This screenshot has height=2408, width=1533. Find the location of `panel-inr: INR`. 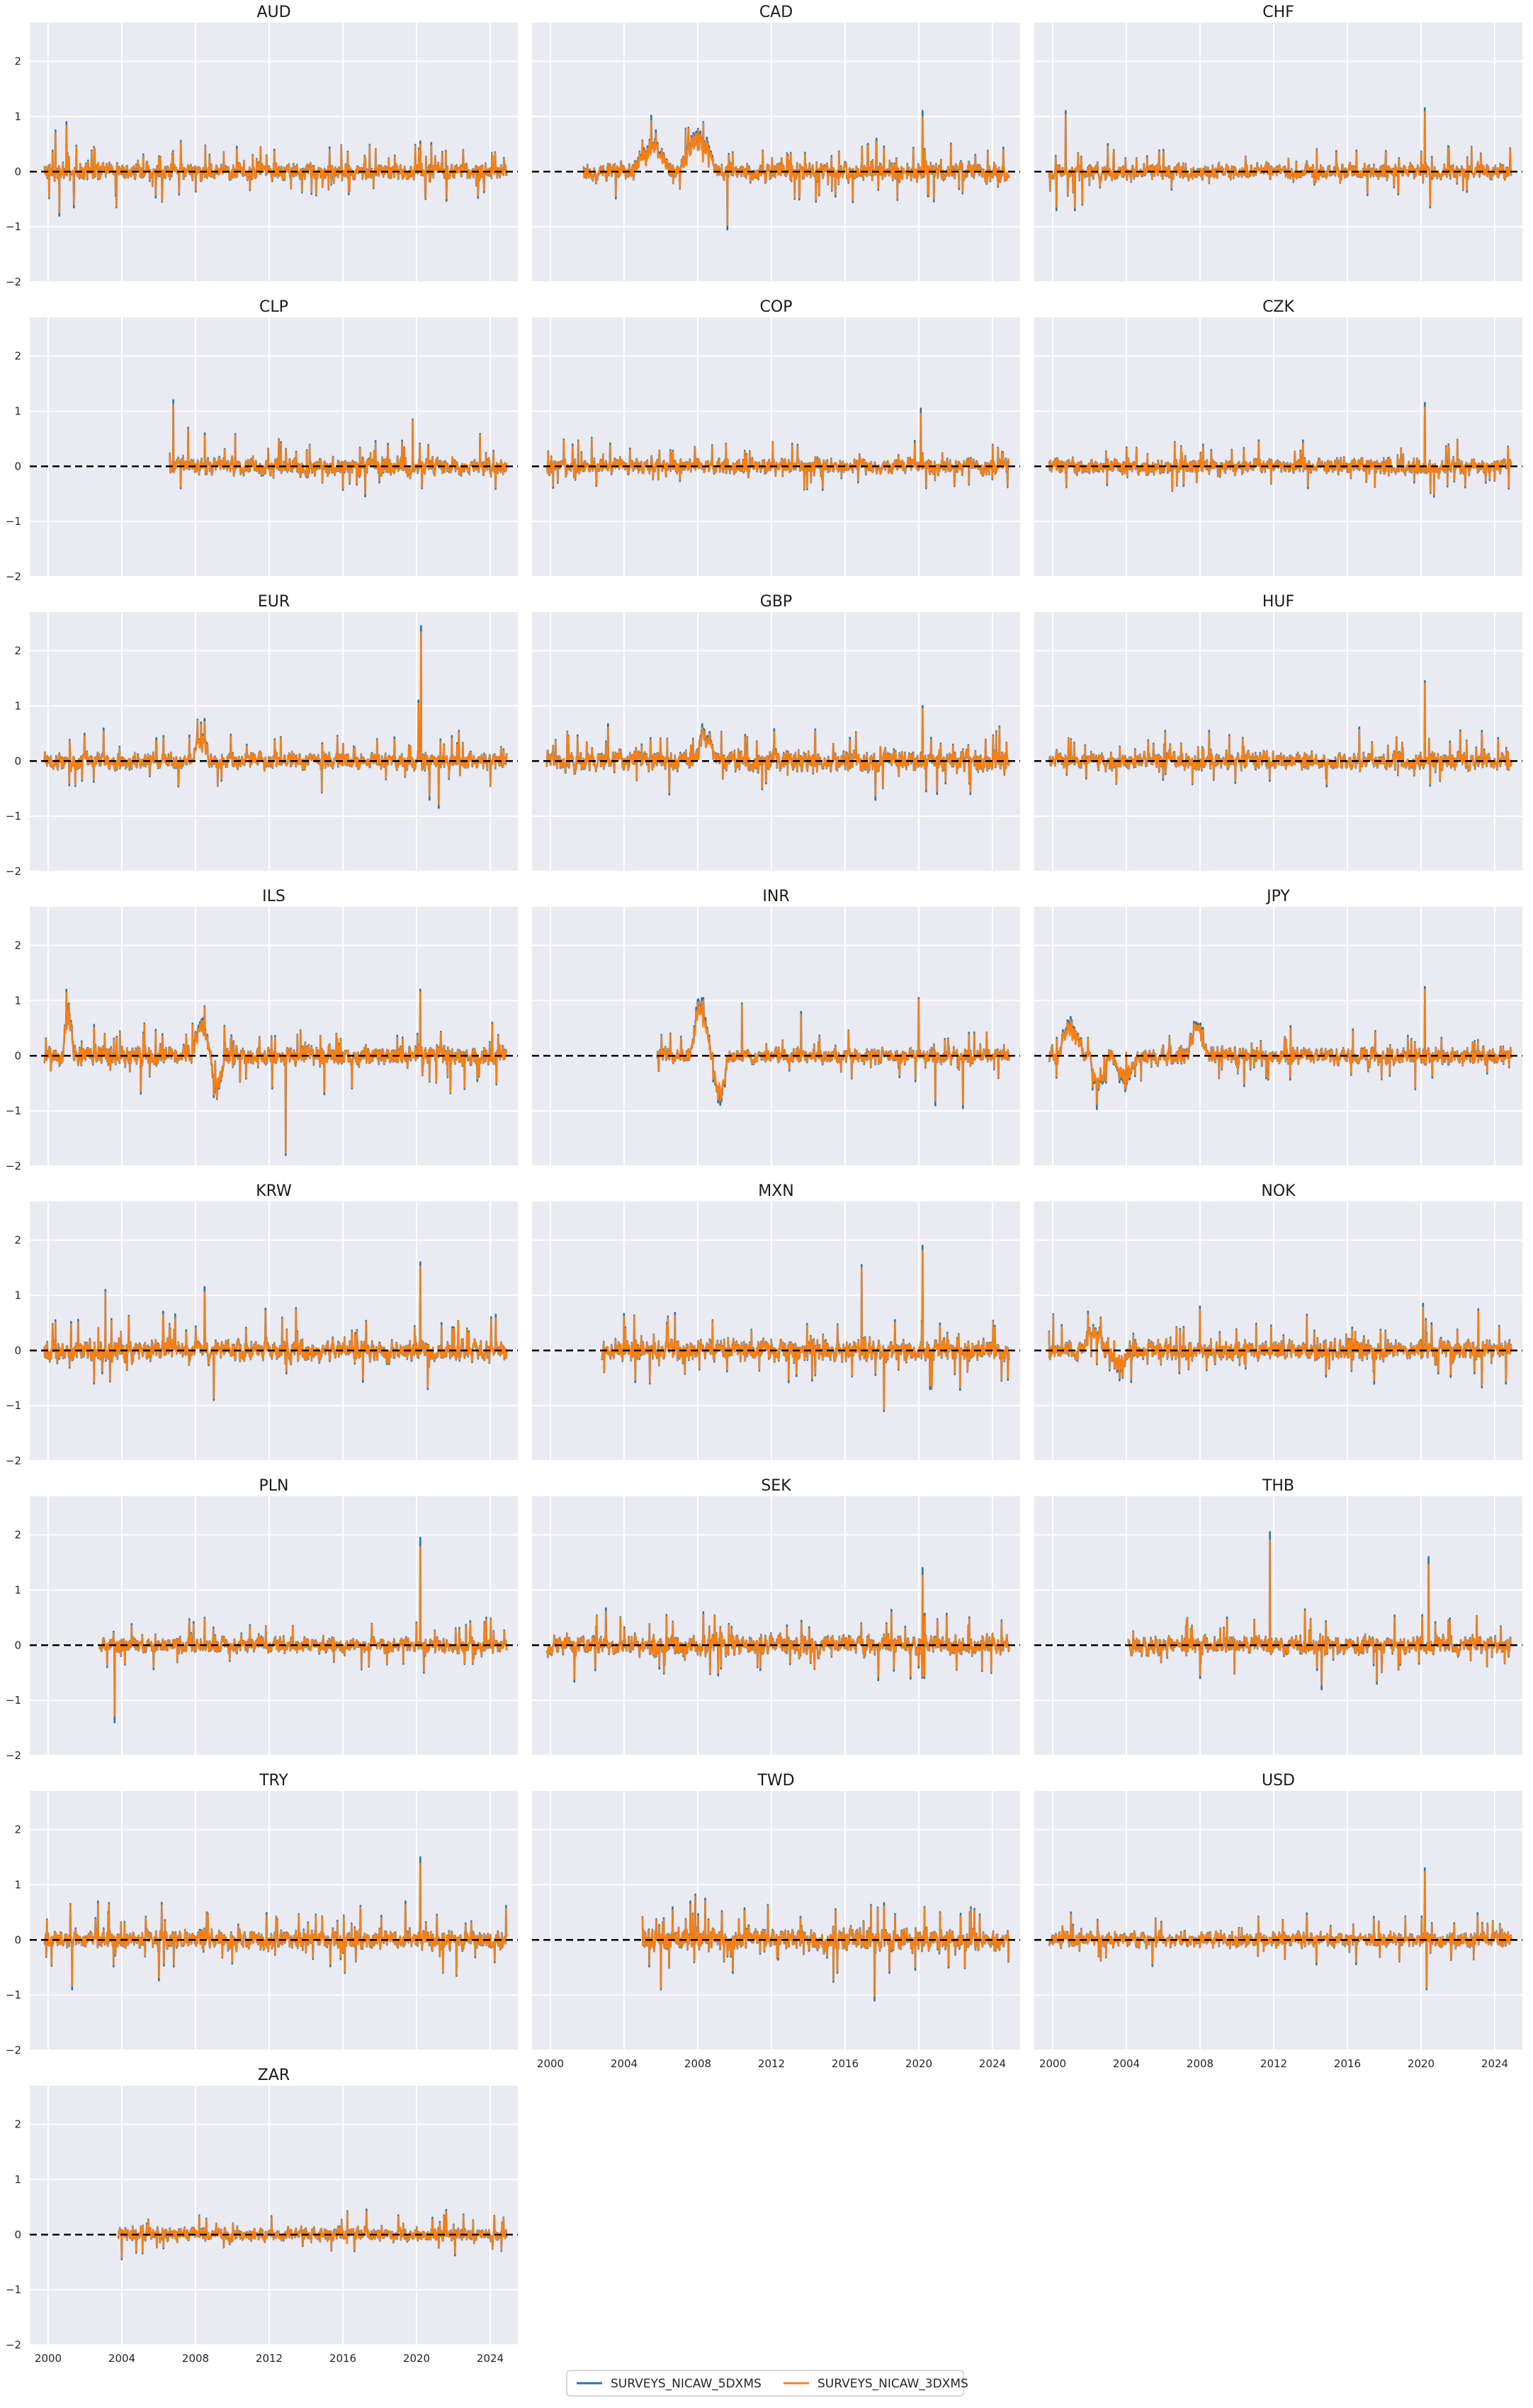

panel-inr: INR is located at coordinates (776, 1027).